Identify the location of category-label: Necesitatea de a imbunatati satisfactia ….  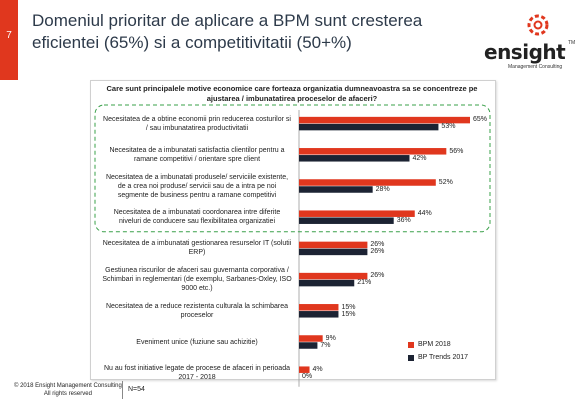
(197, 154).